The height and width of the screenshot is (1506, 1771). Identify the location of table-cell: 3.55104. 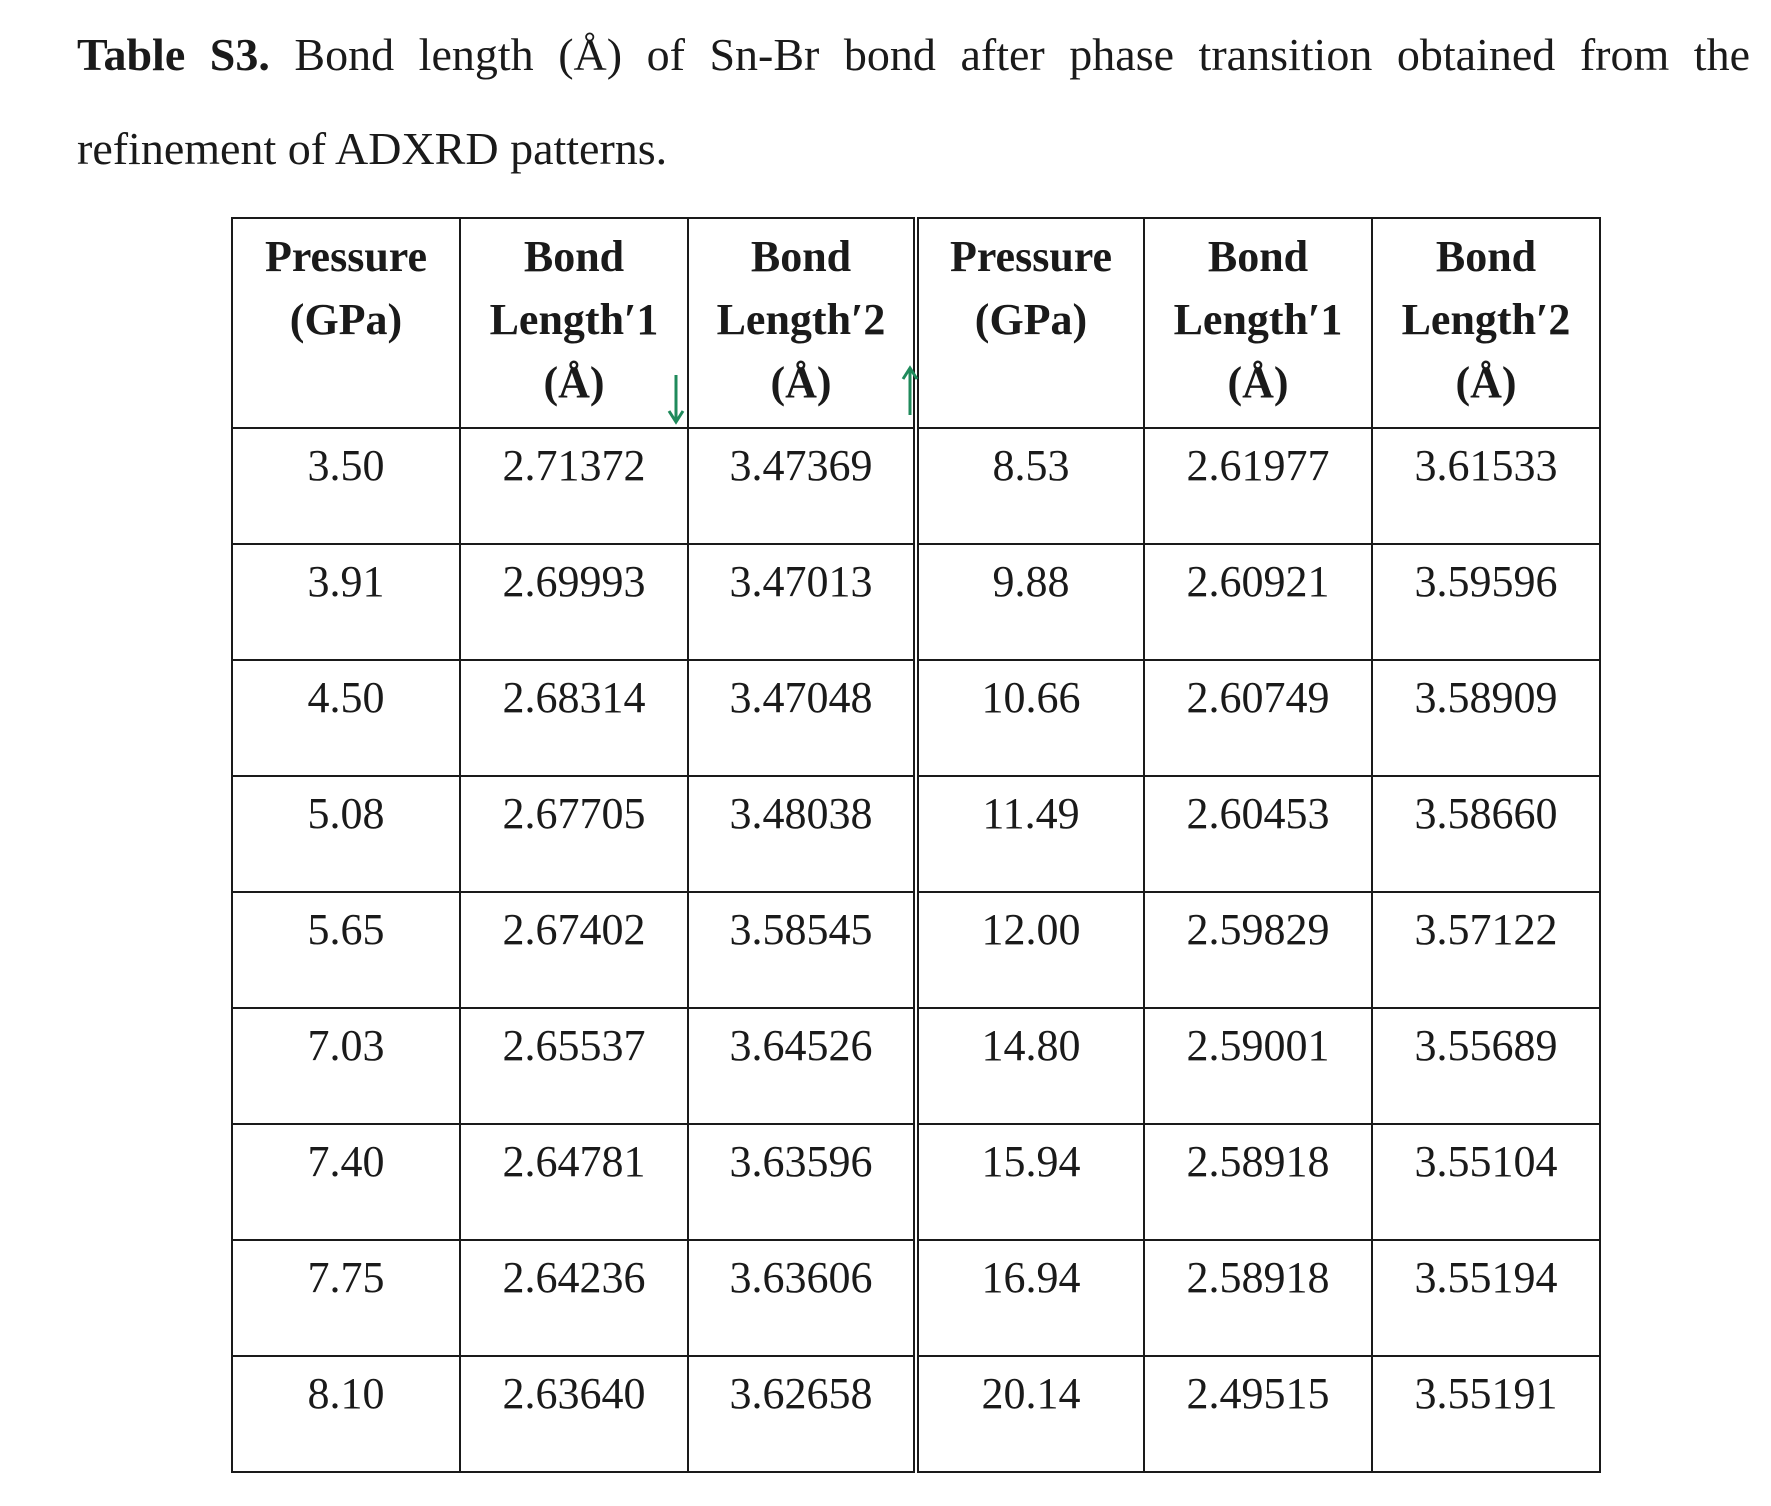
(1486, 1182).